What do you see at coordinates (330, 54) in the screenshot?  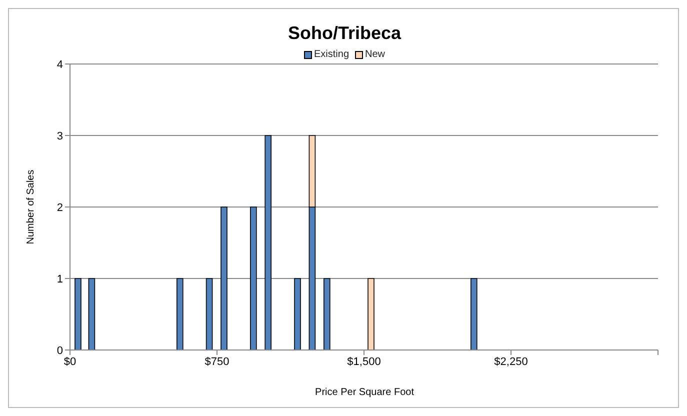 I see `legend-label: Existing` at bounding box center [330, 54].